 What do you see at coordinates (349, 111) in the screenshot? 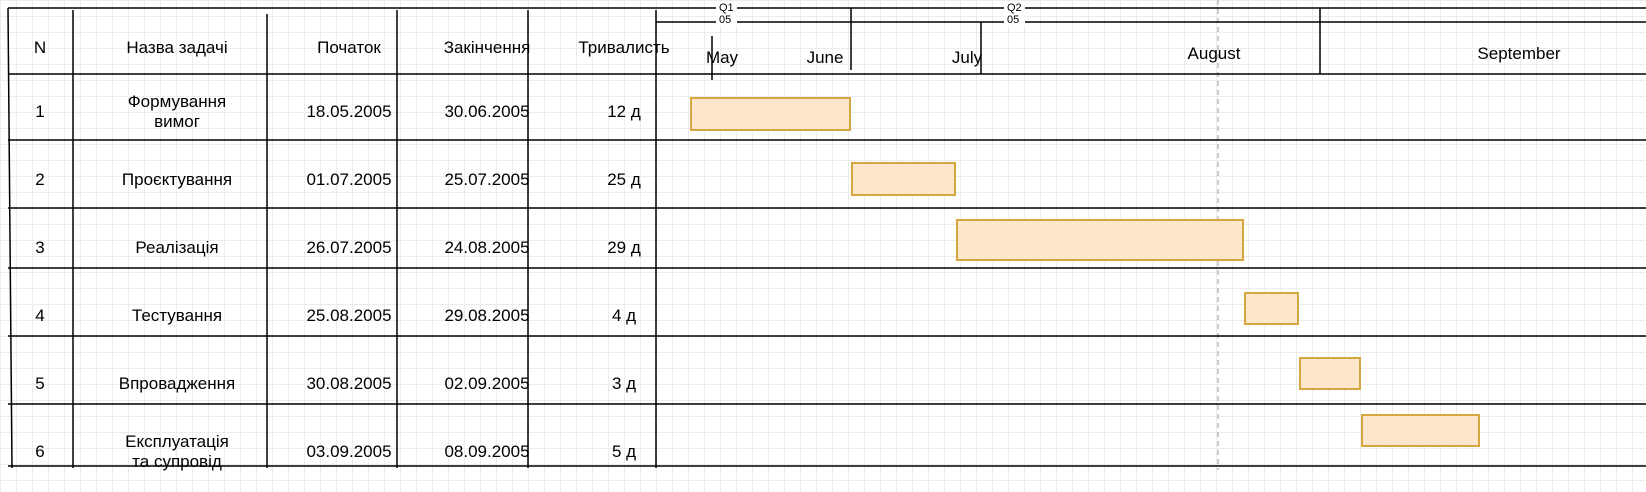
I see `task-start: 18.05.2005` at bounding box center [349, 111].